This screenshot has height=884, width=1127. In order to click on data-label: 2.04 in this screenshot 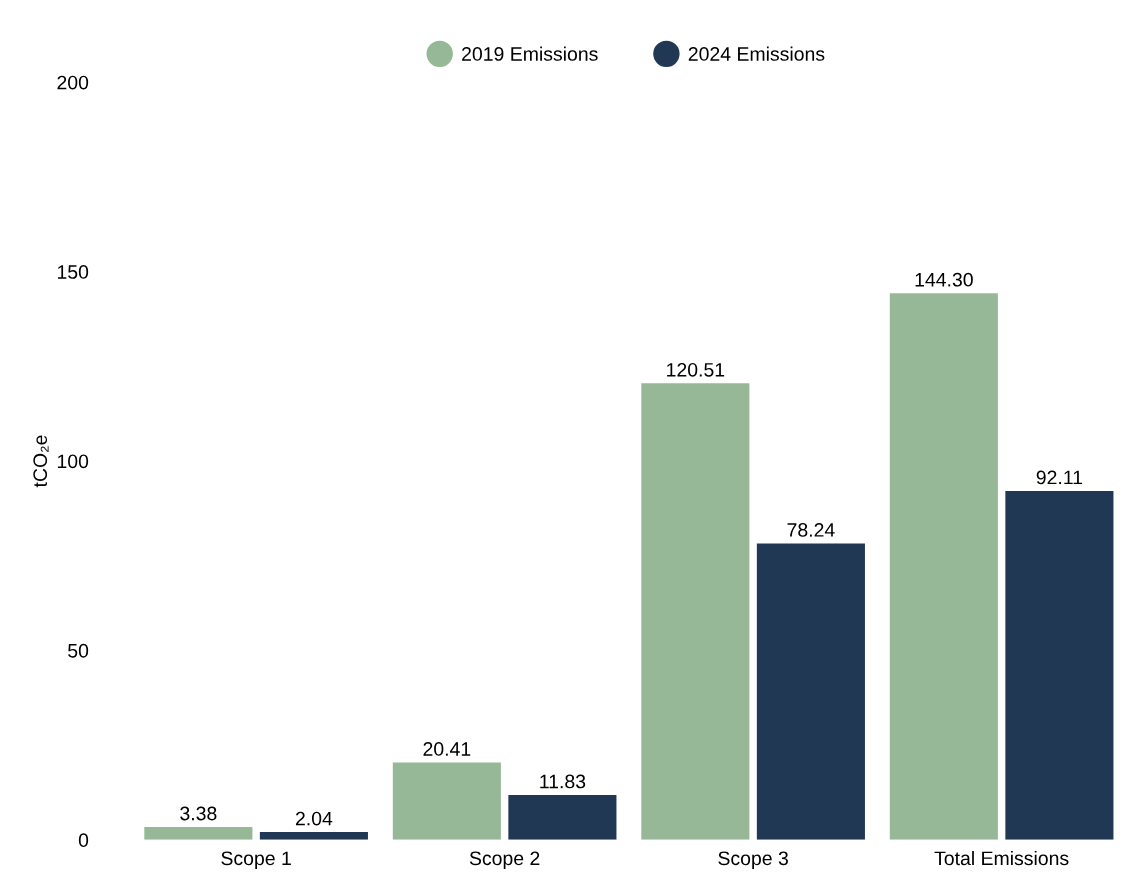, I will do `click(314, 818)`.